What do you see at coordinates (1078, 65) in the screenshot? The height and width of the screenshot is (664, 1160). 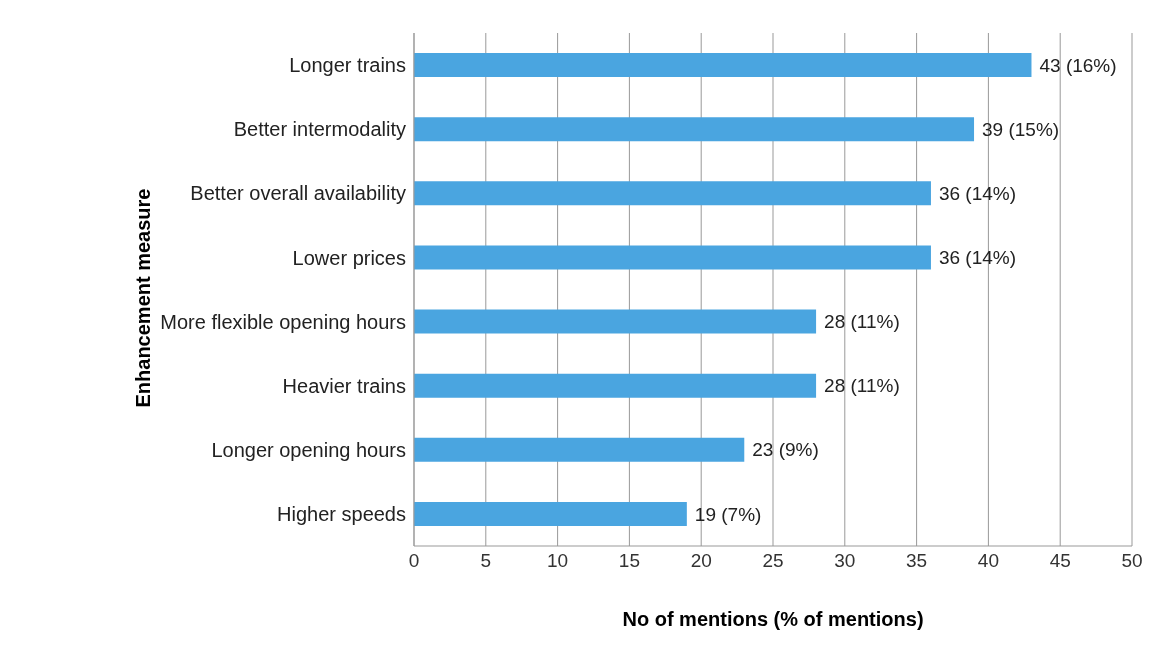 I see `data-label: 43 (16%)` at bounding box center [1078, 65].